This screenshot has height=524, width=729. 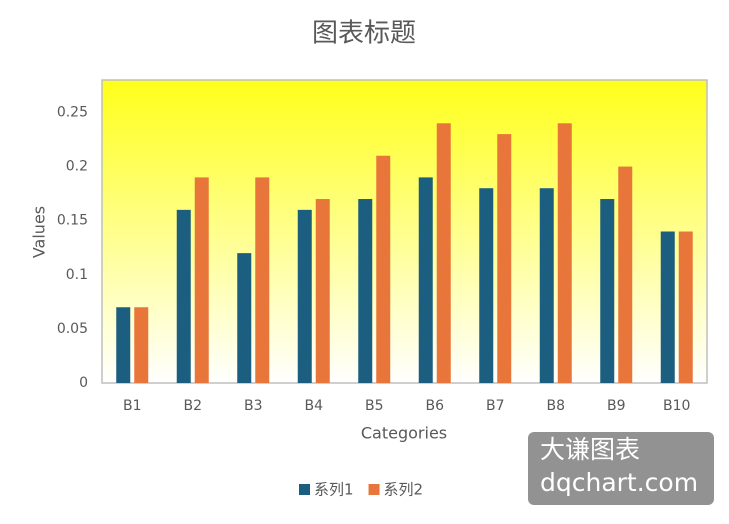 I want to click on x-tick-label: B1, so click(x=132, y=406).